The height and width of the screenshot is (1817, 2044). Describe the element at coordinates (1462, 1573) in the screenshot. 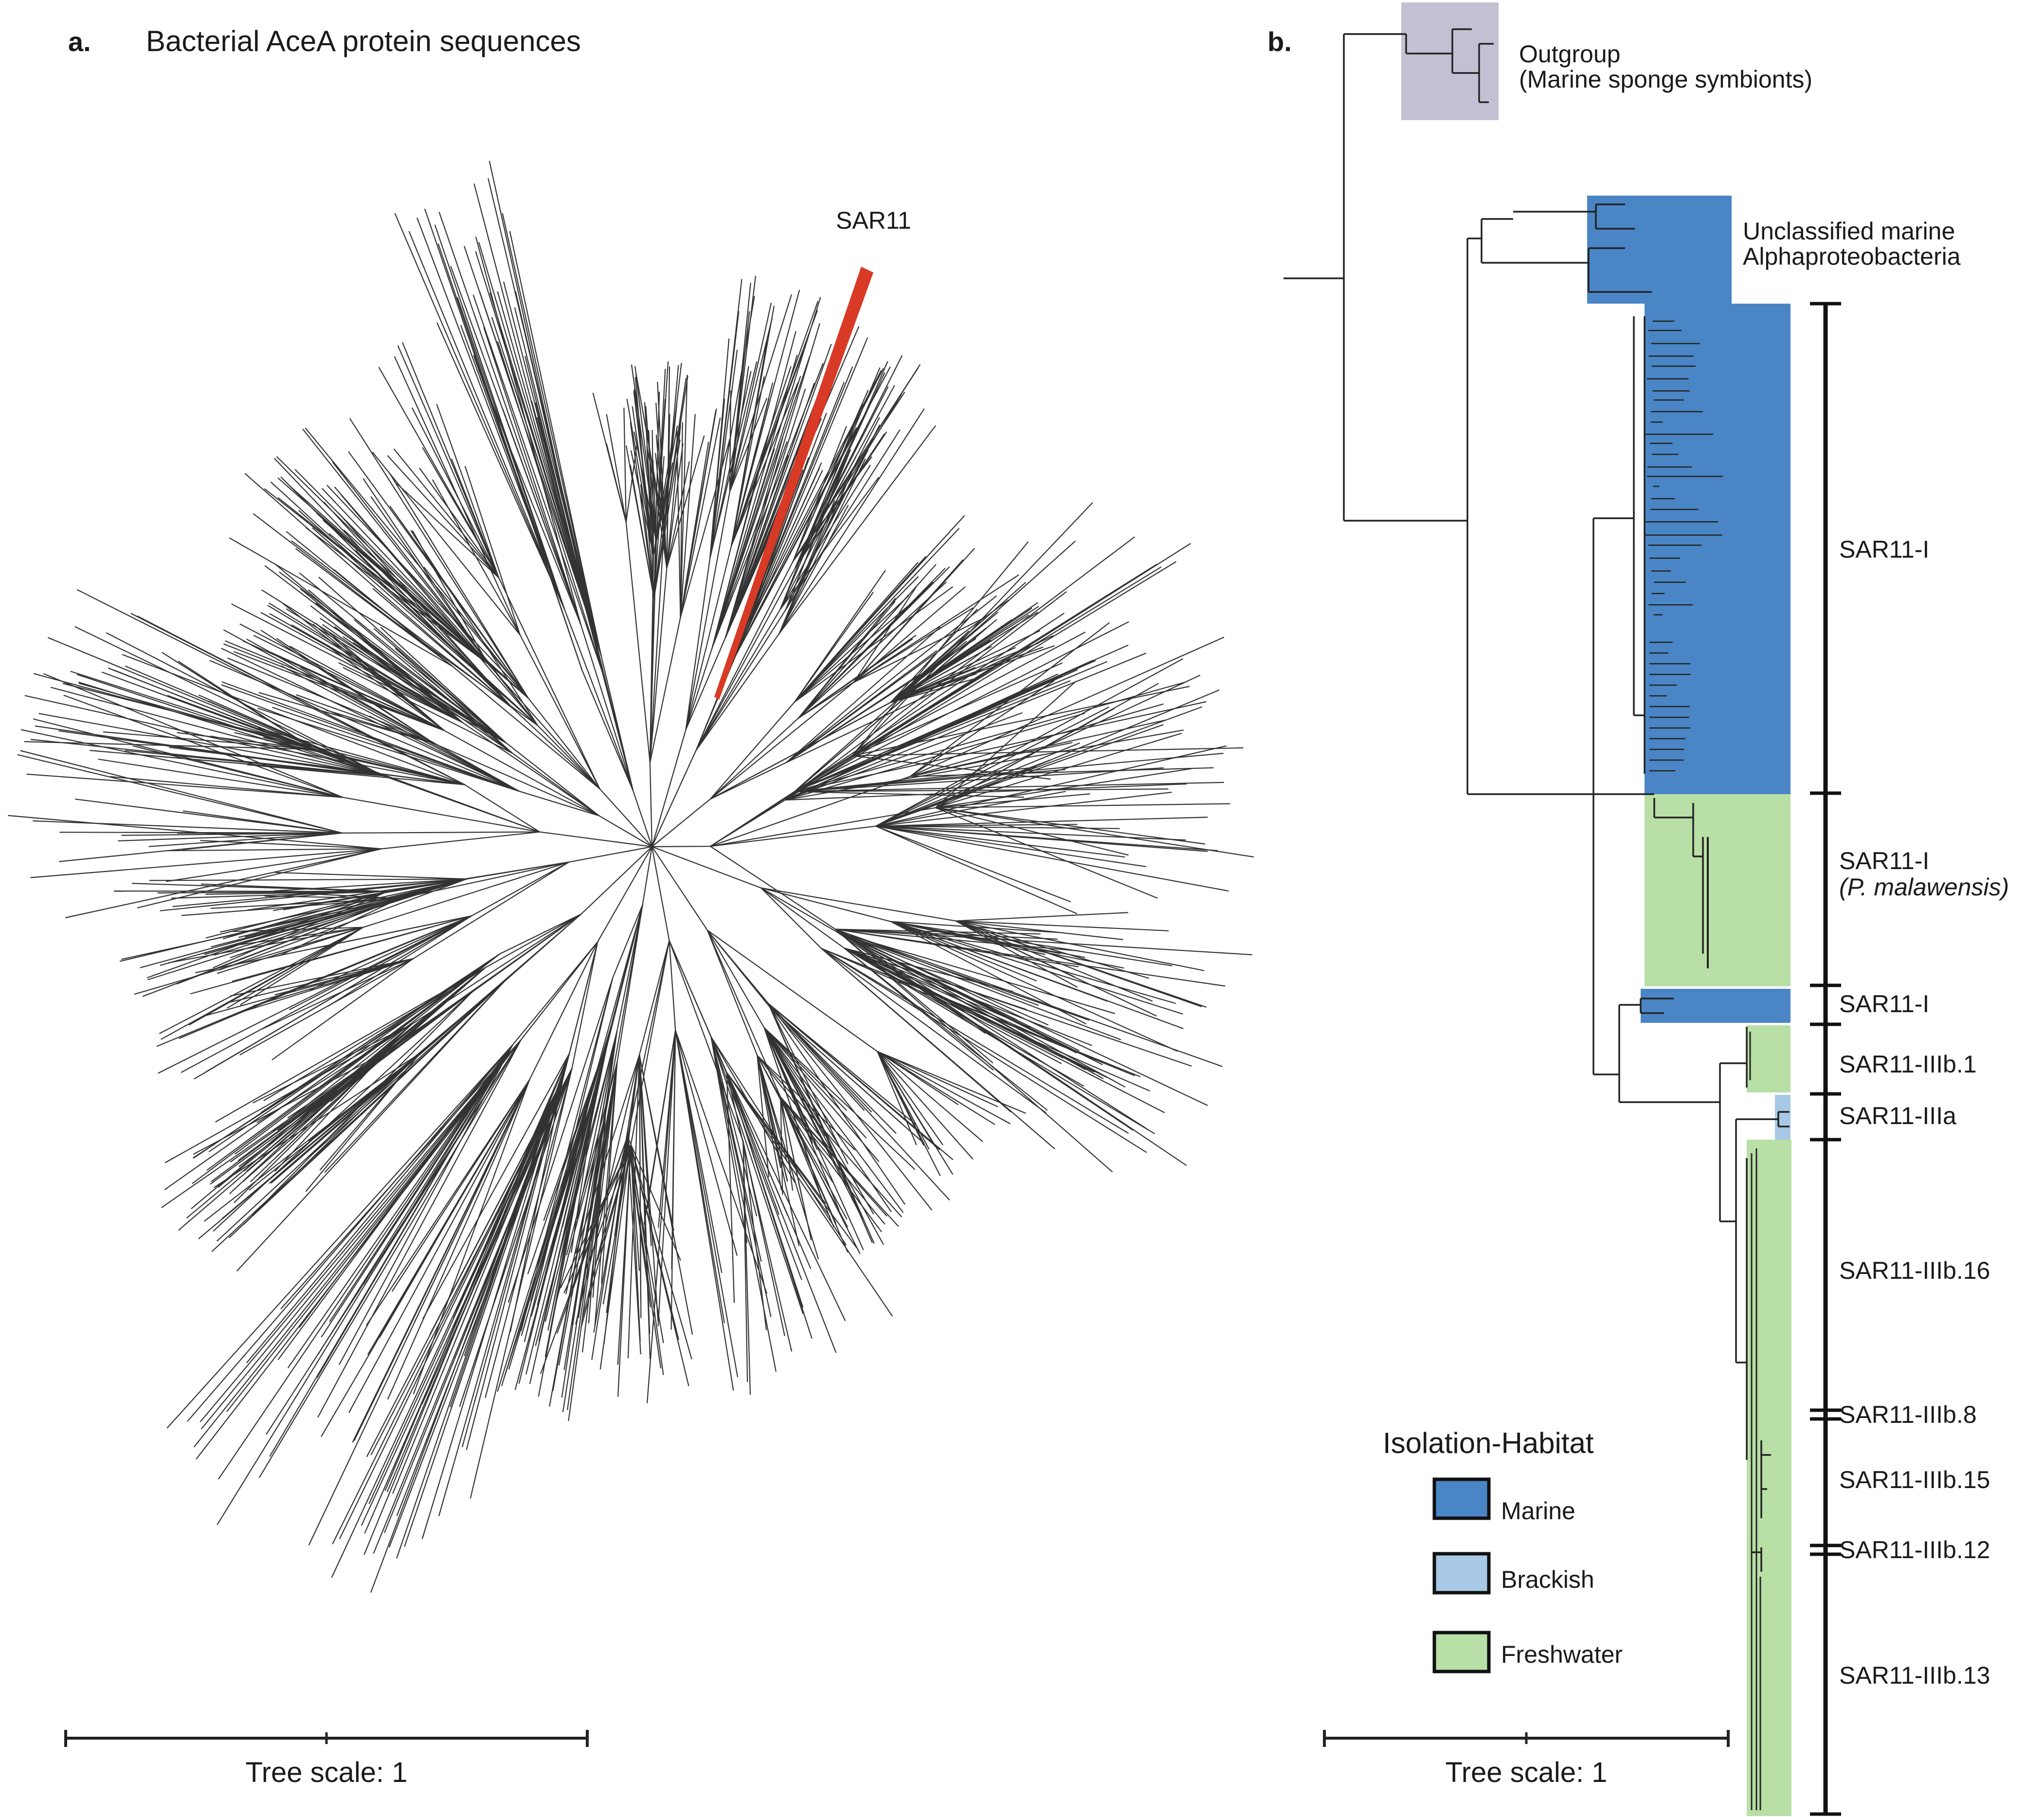

I see `legend-swatch-brackish` at that location.